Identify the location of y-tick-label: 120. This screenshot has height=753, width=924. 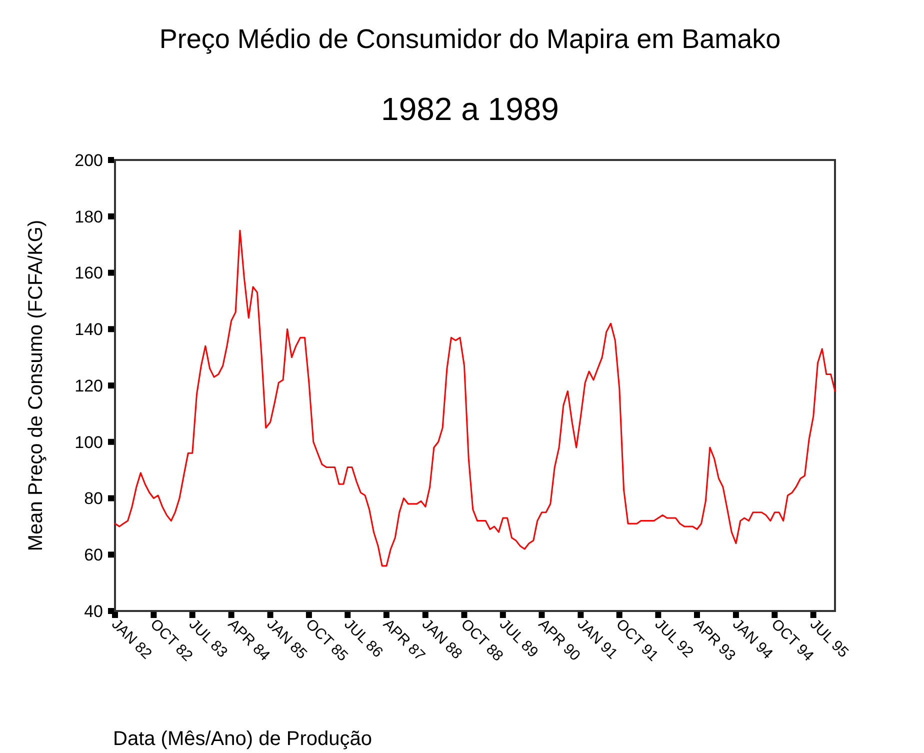
(88, 386).